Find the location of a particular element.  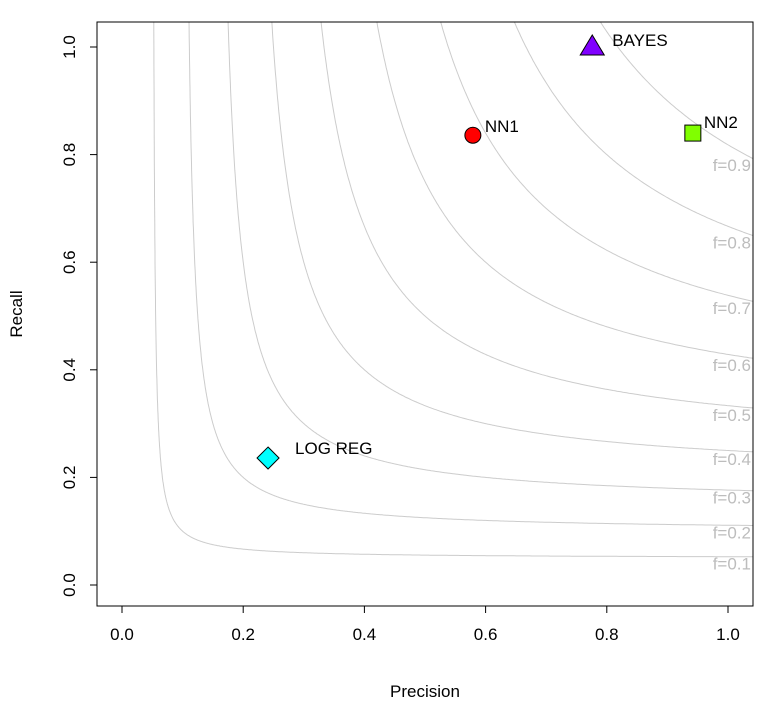

f-contour-label: f=0.8 is located at coordinates (732, 242).